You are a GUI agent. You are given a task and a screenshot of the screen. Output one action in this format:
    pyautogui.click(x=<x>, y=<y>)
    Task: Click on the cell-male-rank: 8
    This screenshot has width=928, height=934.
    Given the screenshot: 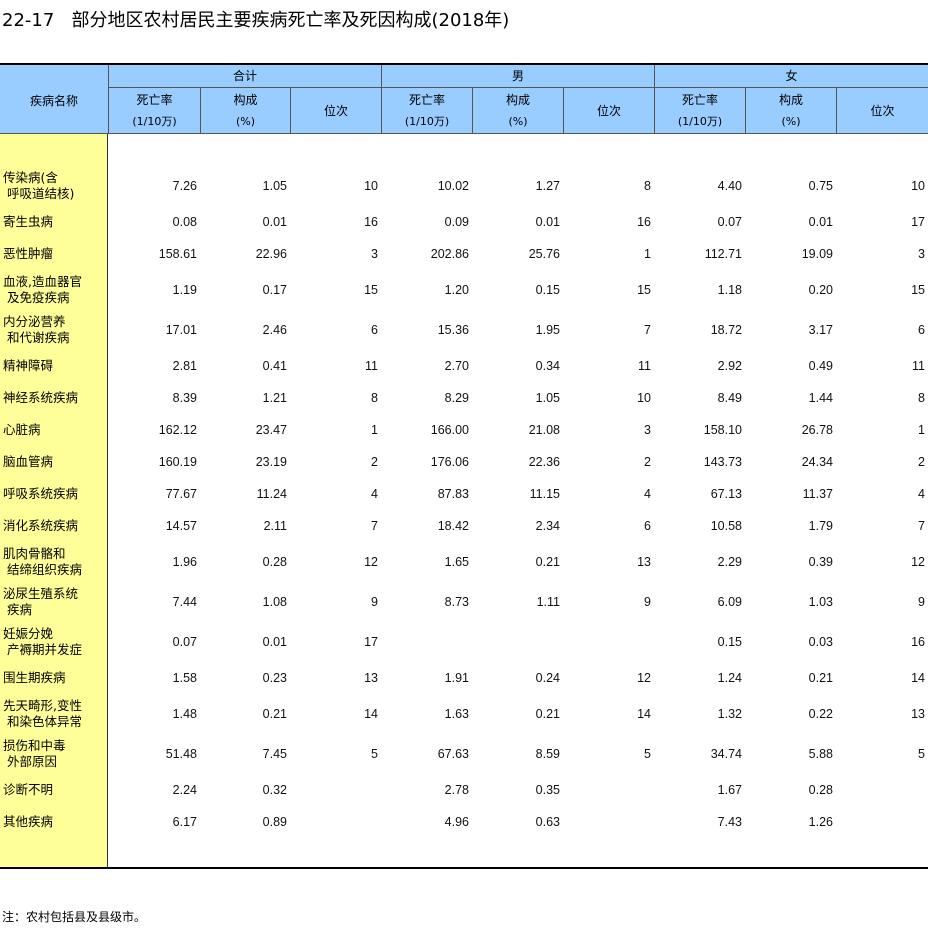 What is the action you would take?
    pyautogui.click(x=647, y=186)
    